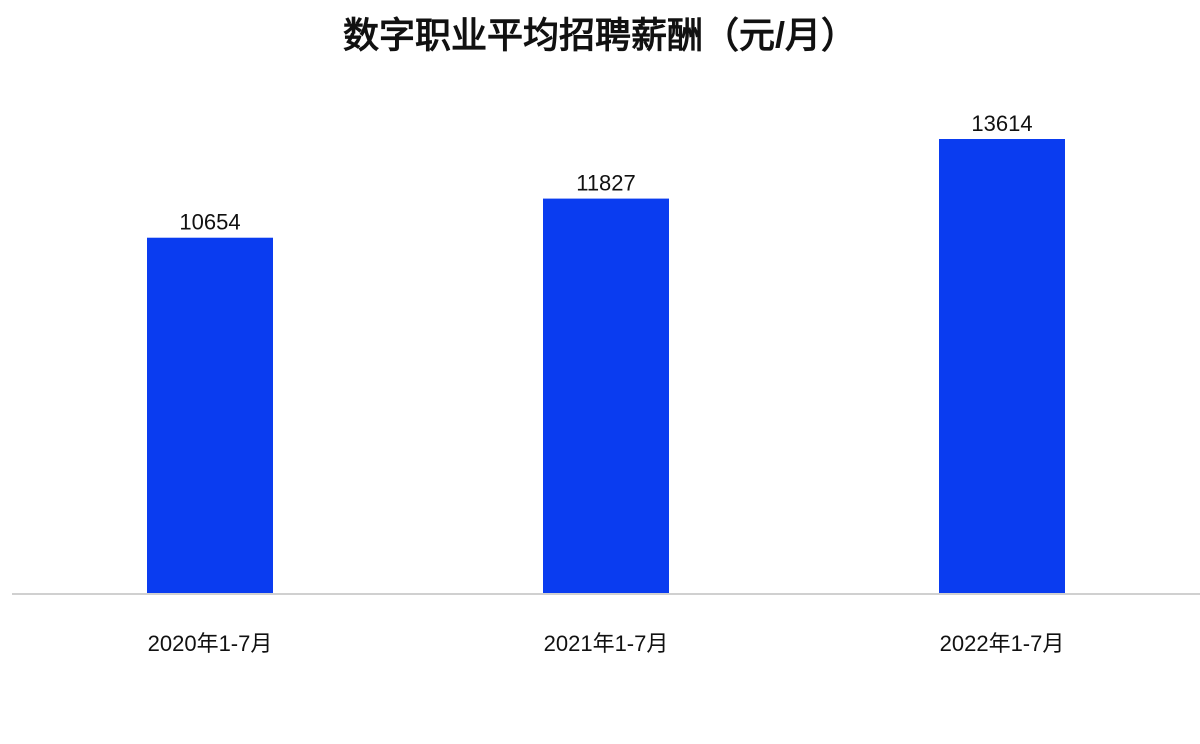 The width and height of the screenshot is (1200, 744). What do you see at coordinates (606, 182) in the screenshot?
I see `value-label: 11827` at bounding box center [606, 182].